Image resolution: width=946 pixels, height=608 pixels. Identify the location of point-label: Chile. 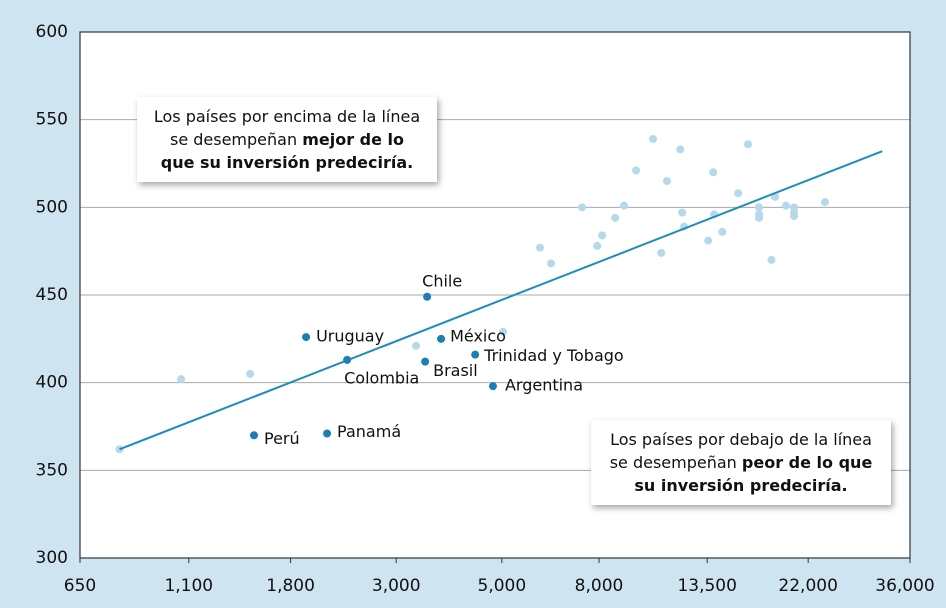
(442, 280).